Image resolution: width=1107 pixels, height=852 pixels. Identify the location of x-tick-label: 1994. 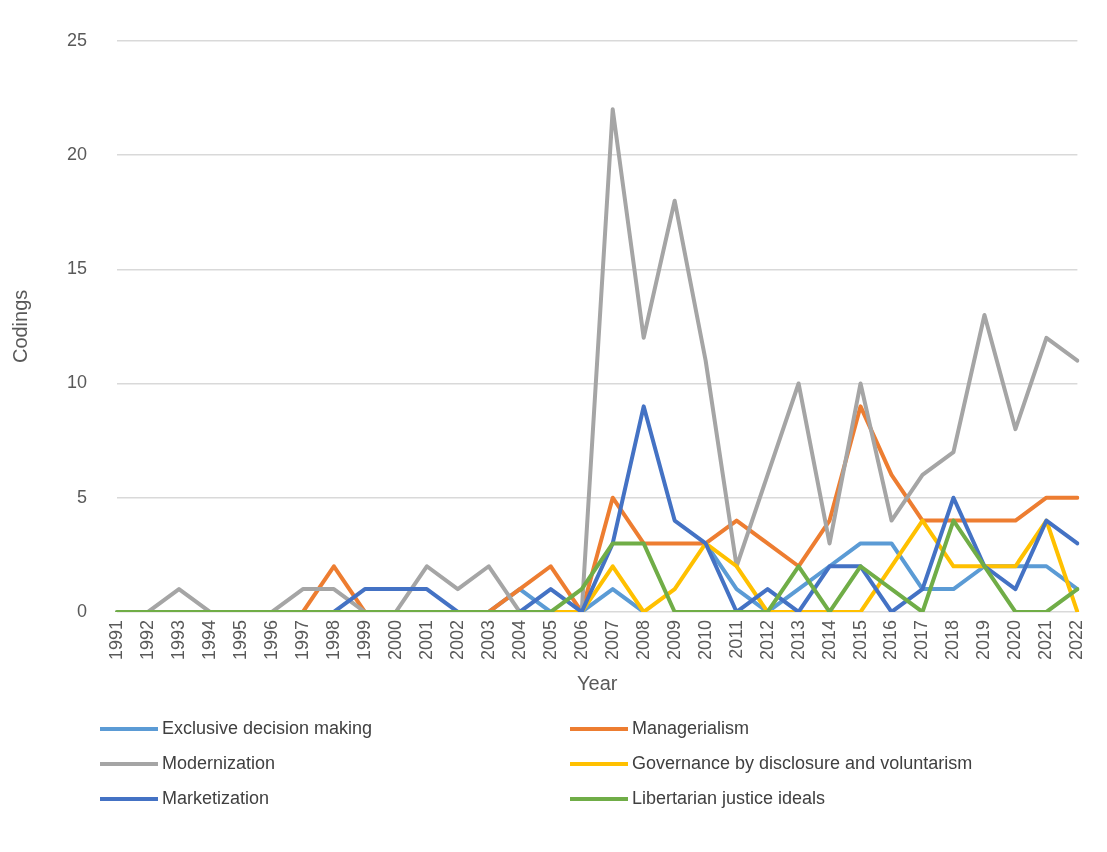
(208, 639).